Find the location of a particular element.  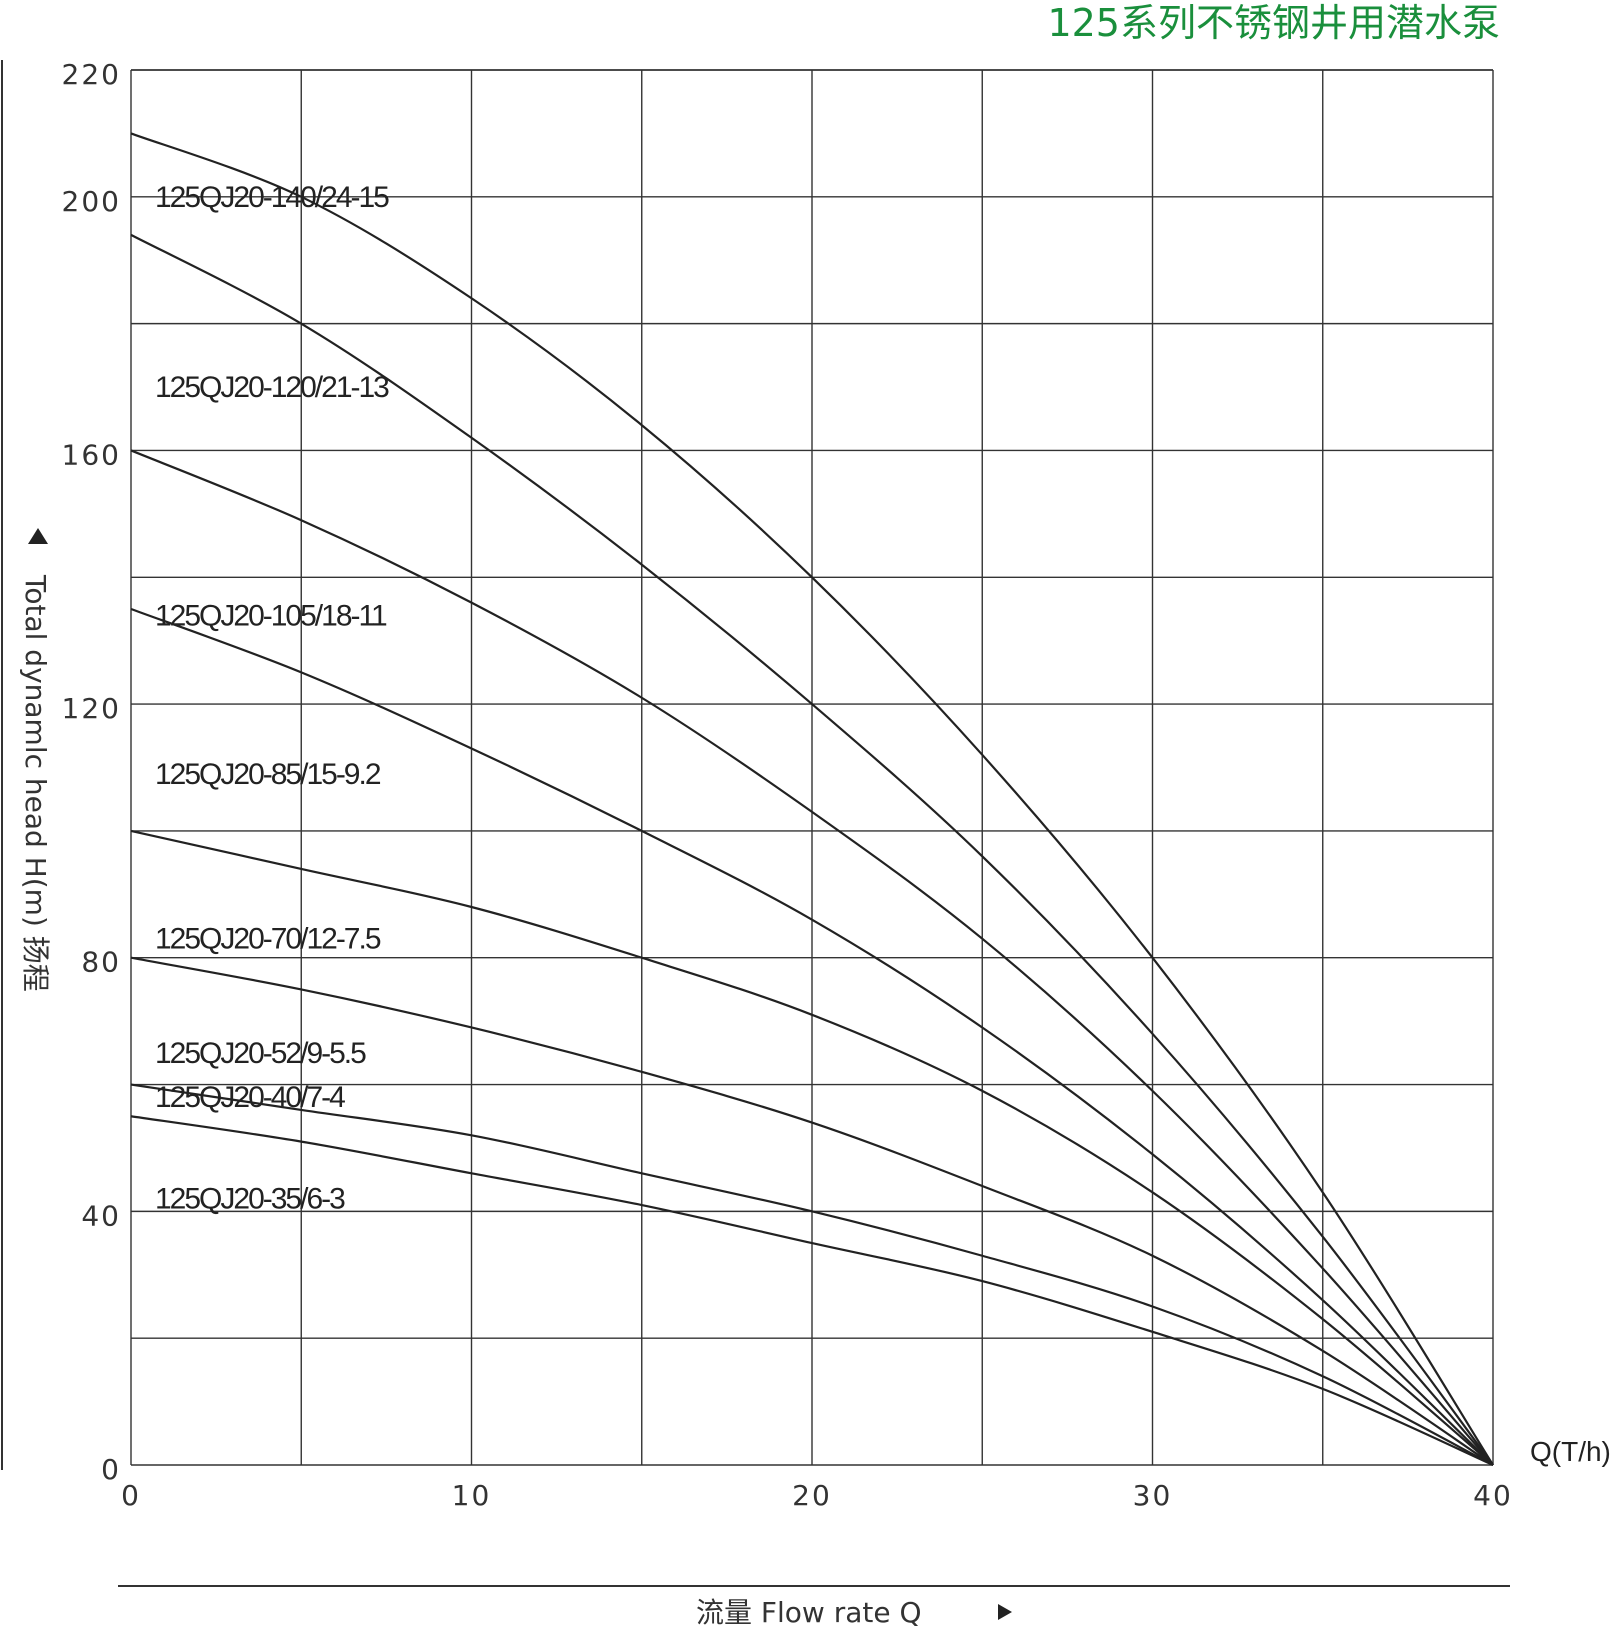

y-axis-label: Total dynamlc head H(m) 扬程 is located at coordinates (35, 783).